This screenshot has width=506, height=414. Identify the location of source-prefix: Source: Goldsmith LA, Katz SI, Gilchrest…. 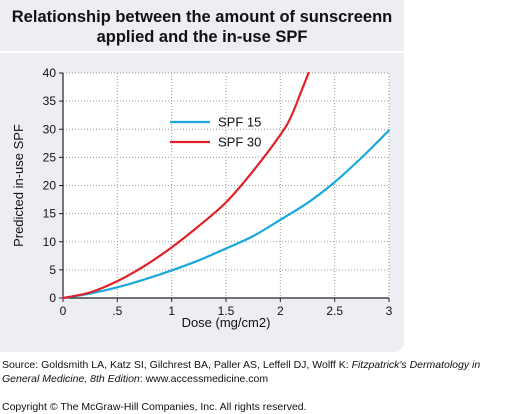
(177, 365).